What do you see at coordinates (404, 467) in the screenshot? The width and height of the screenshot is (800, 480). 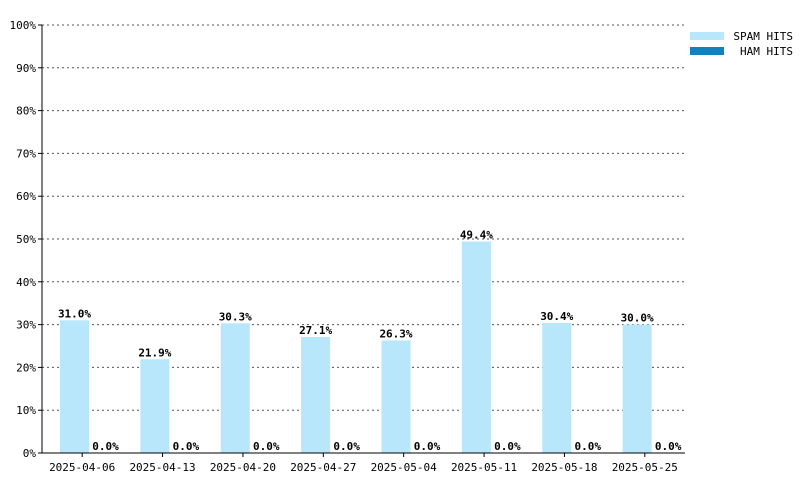 I see `x-tick-label: 2025-05-04` at bounding box center [404, 467].